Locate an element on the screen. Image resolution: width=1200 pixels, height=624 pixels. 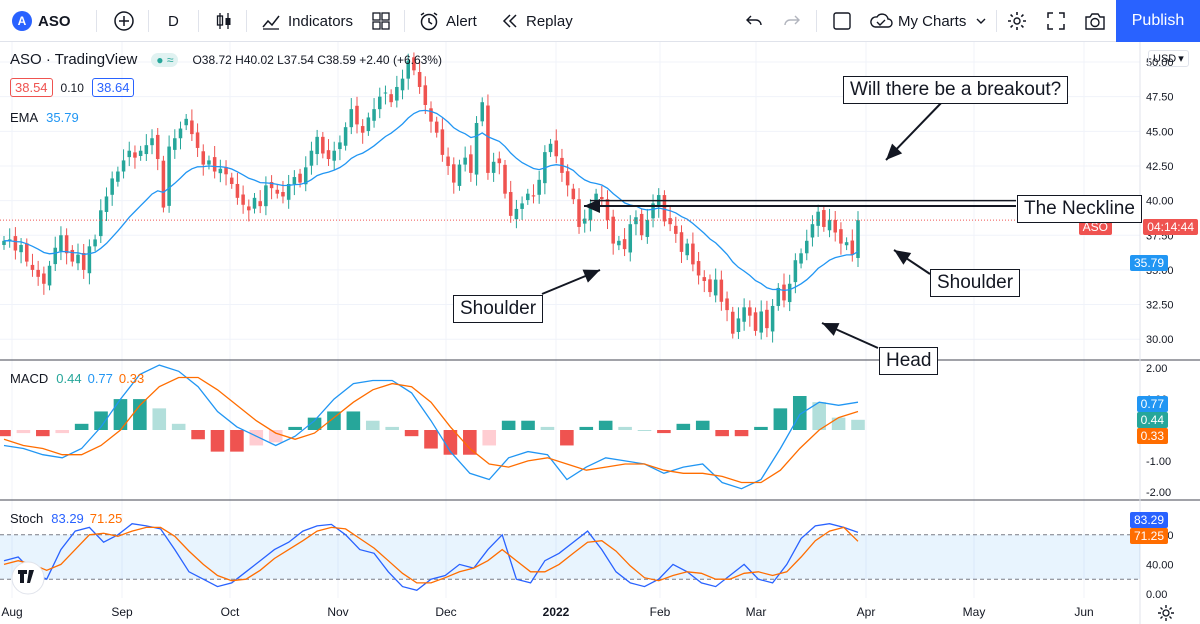
symbol-search: A ASO is located at coordinates (41, 21).